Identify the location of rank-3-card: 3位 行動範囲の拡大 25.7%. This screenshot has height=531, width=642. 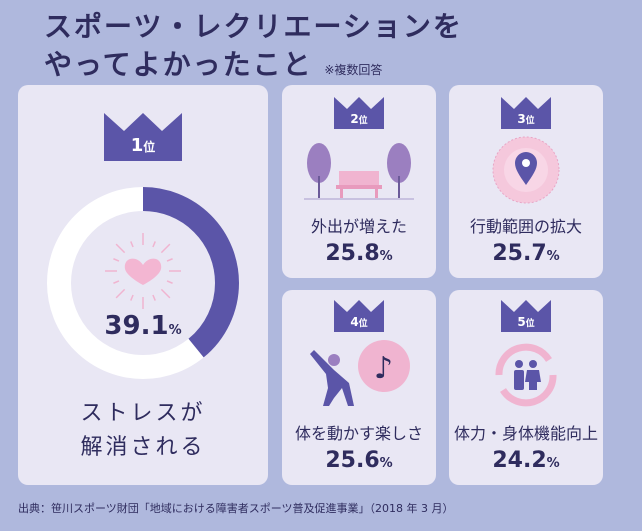
(526, 181).